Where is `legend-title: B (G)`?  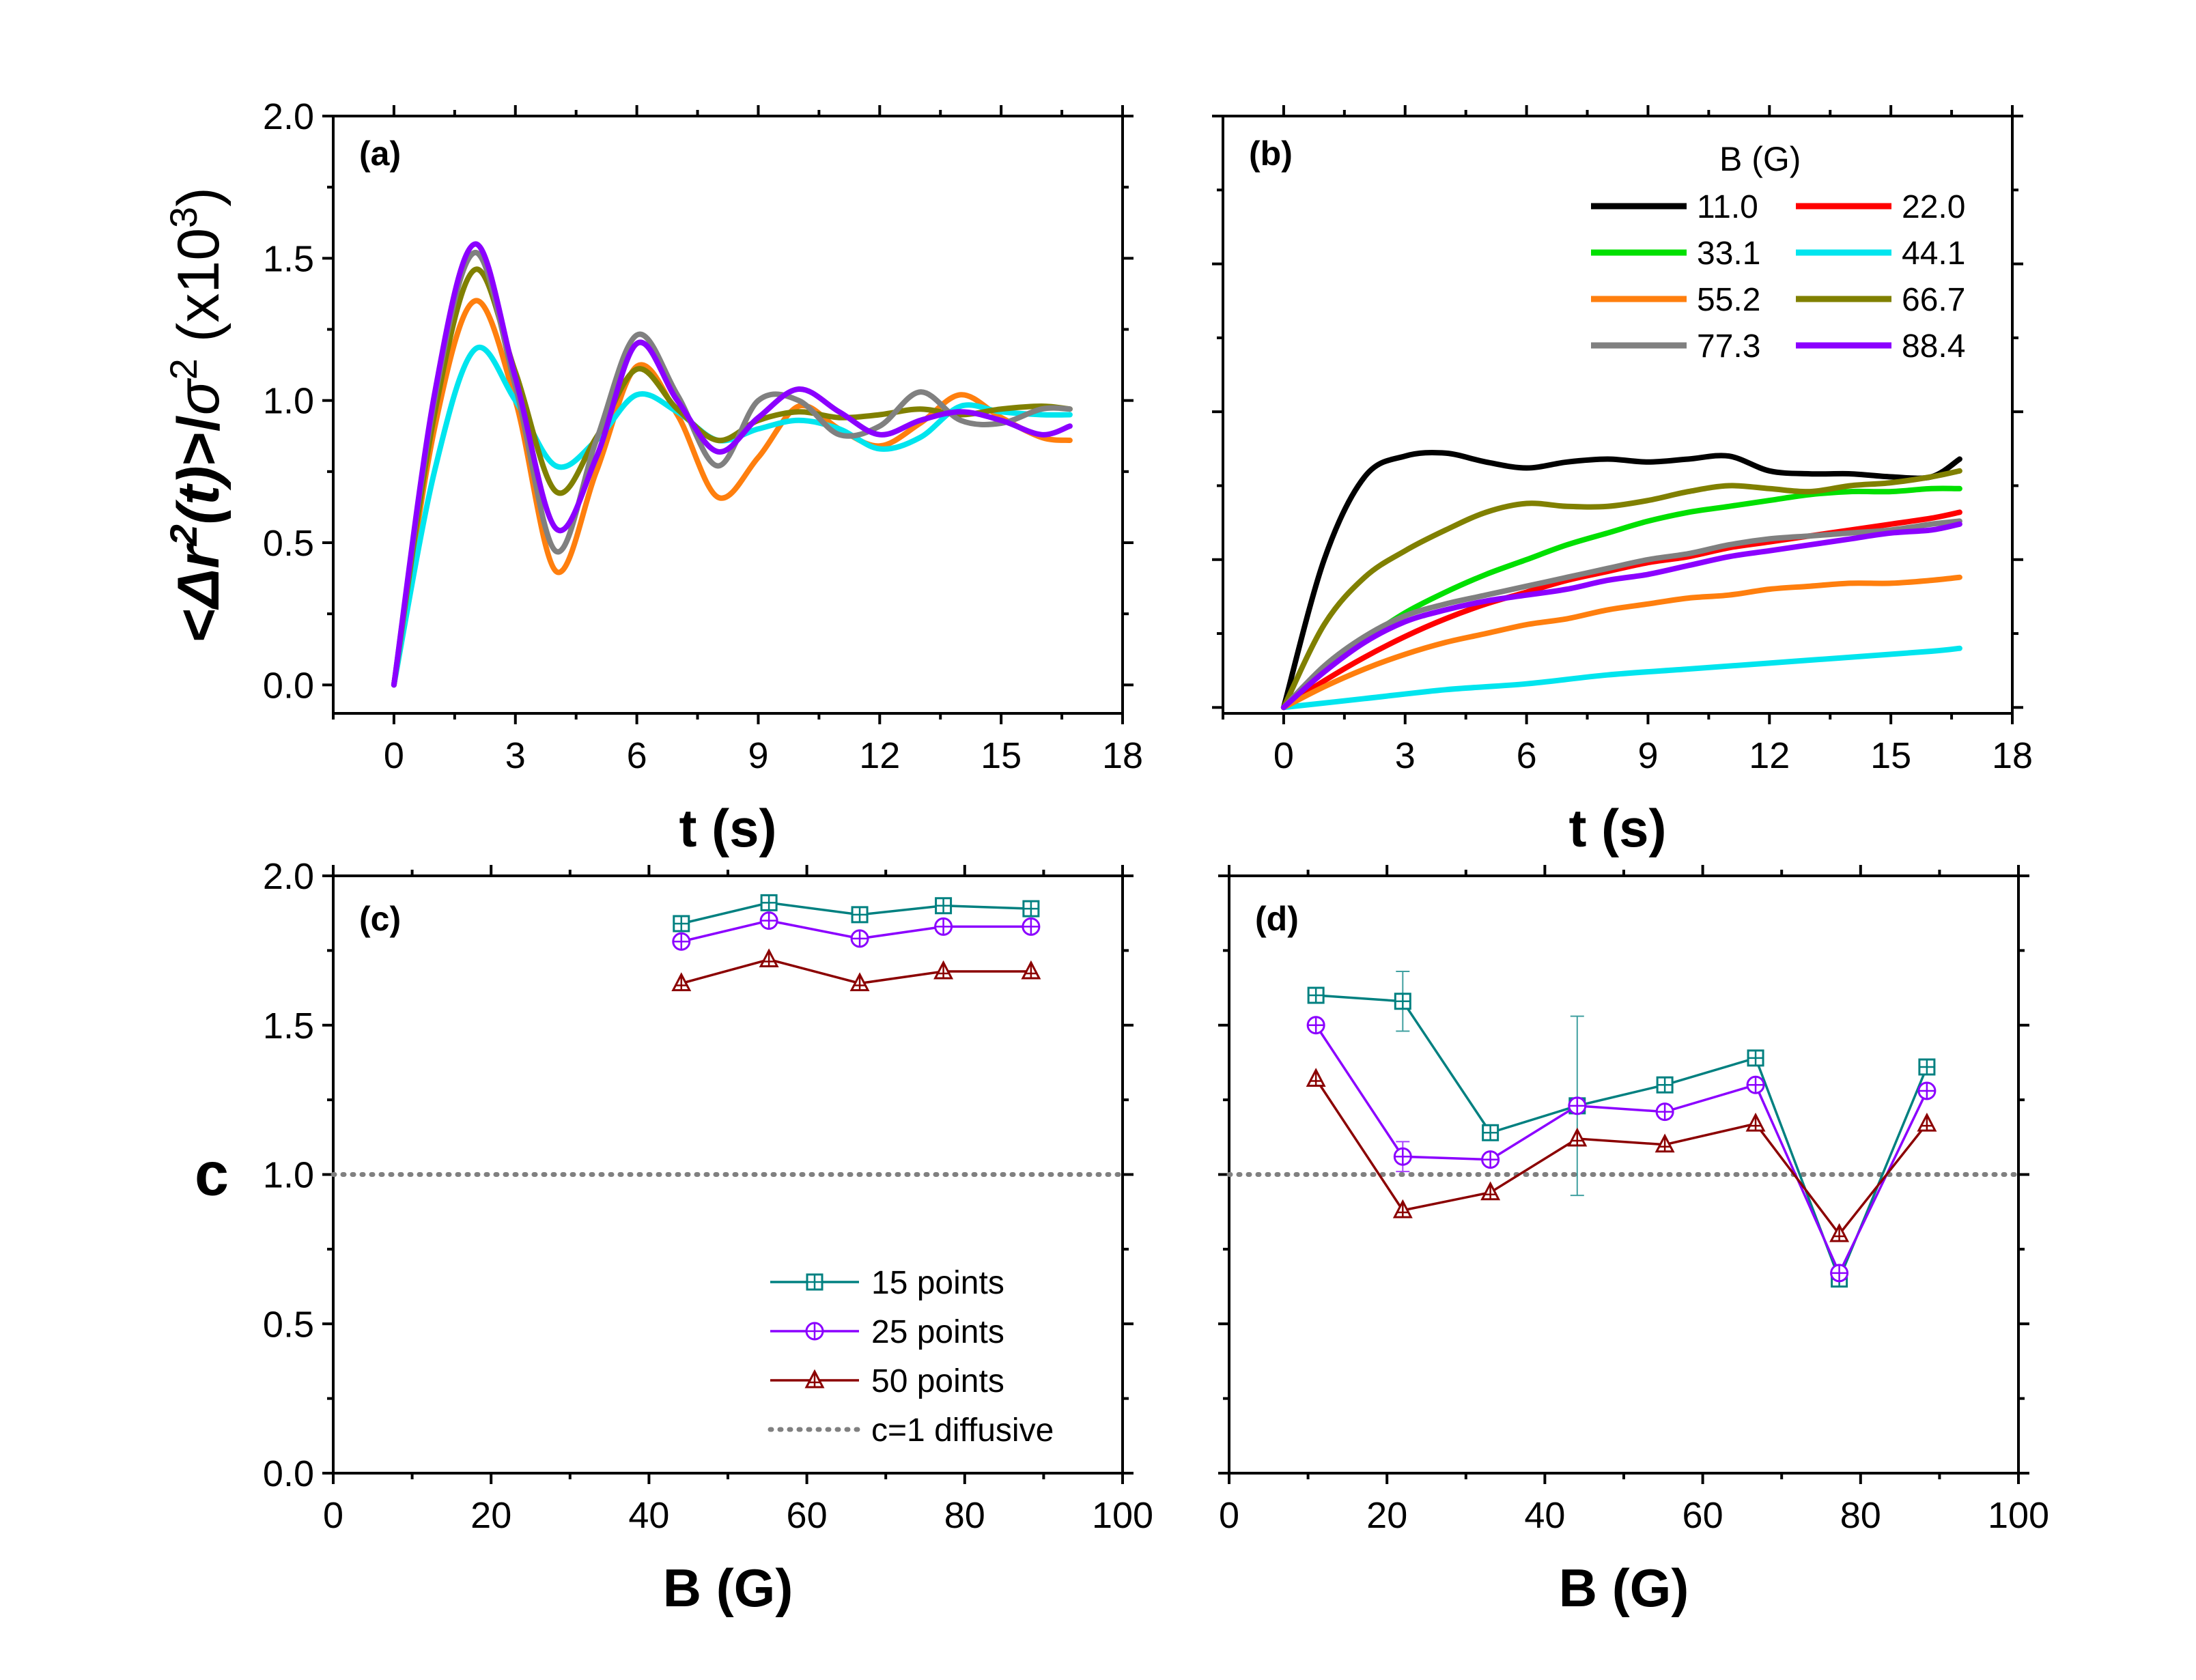
legend-title: B (G) is located at coordinates (1760, 159).